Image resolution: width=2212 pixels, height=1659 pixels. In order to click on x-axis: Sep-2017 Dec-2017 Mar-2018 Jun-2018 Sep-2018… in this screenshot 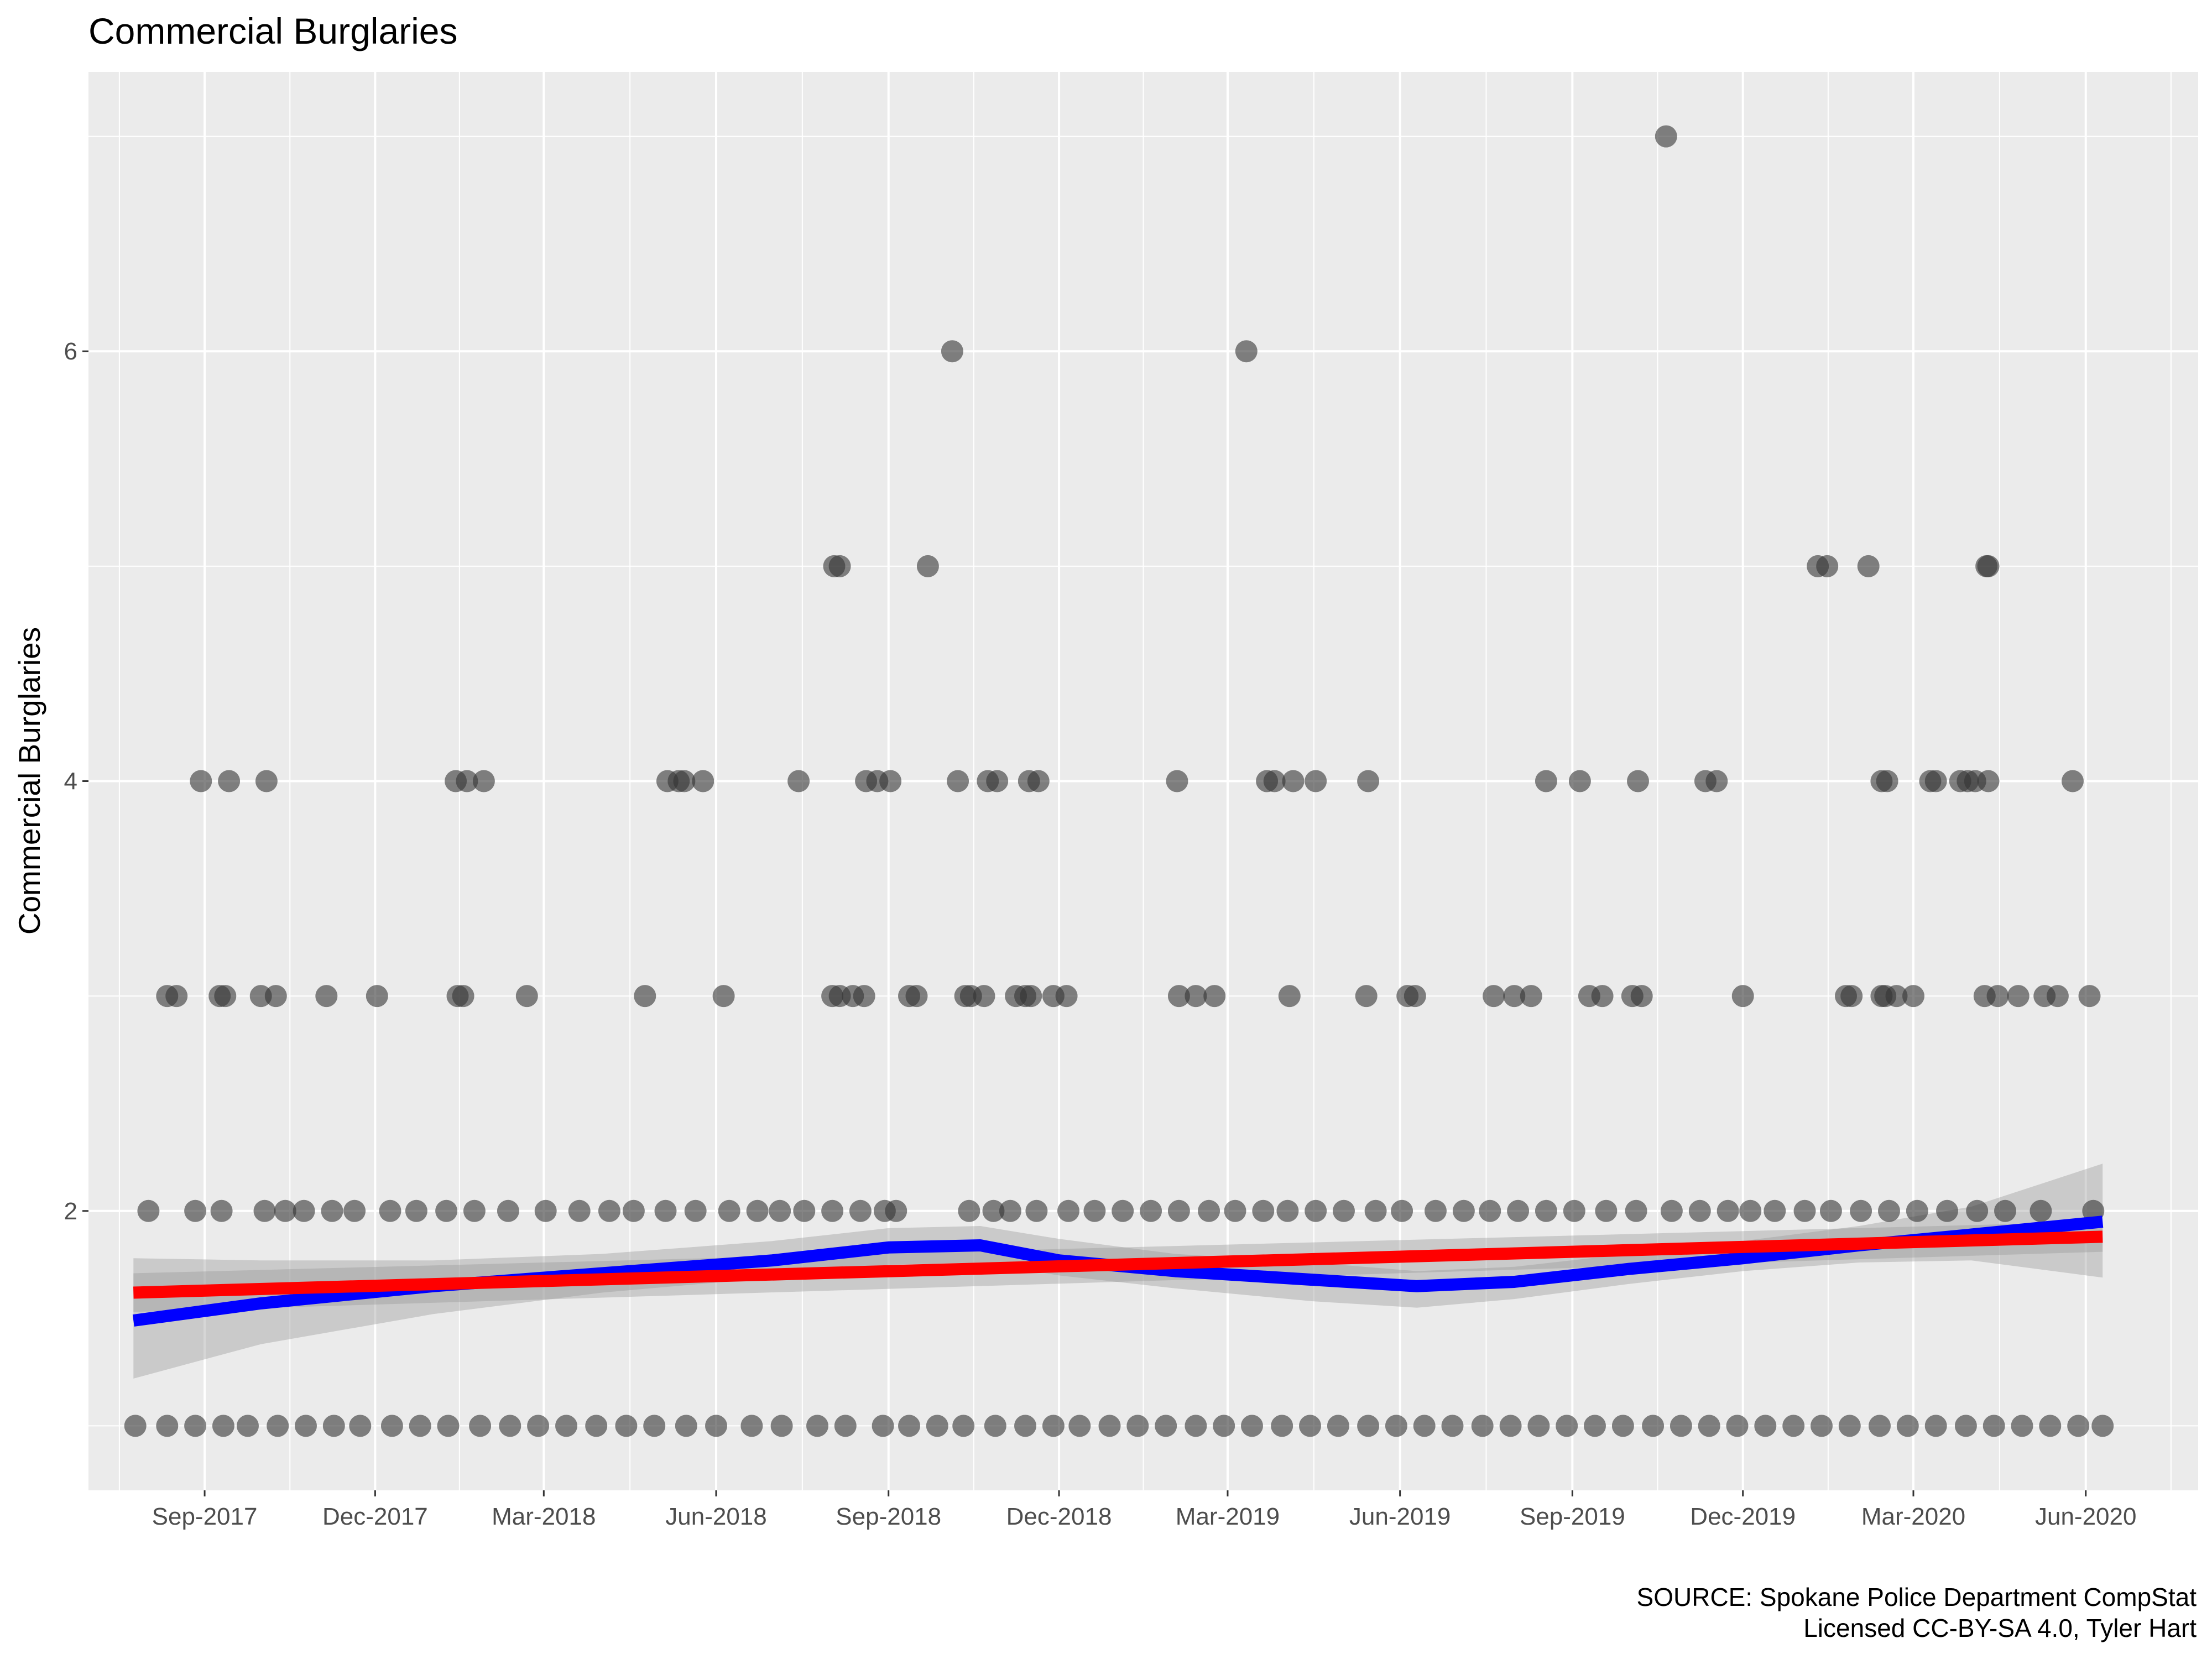, I will do `click(1144, 1510)`.